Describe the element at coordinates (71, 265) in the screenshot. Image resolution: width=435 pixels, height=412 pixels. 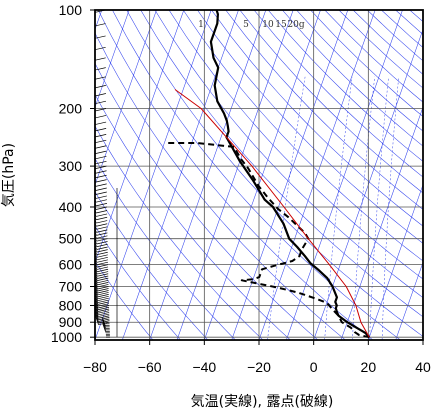
I see `y-tick-label: 600` at that location.